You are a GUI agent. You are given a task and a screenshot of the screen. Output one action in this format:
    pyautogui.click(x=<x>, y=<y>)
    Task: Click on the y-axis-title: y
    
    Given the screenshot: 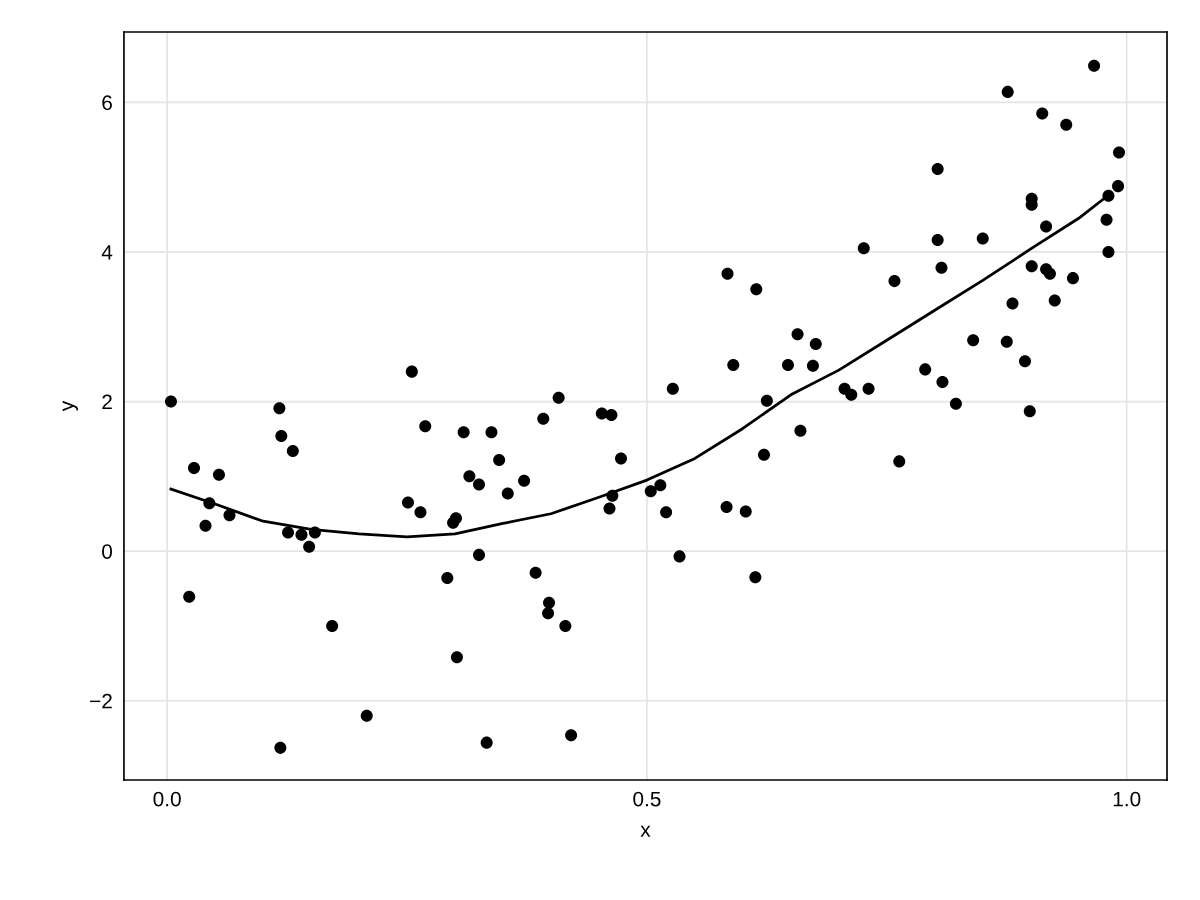 What is the action you would take?
    pyautogui.click(x=70, y=406)
    